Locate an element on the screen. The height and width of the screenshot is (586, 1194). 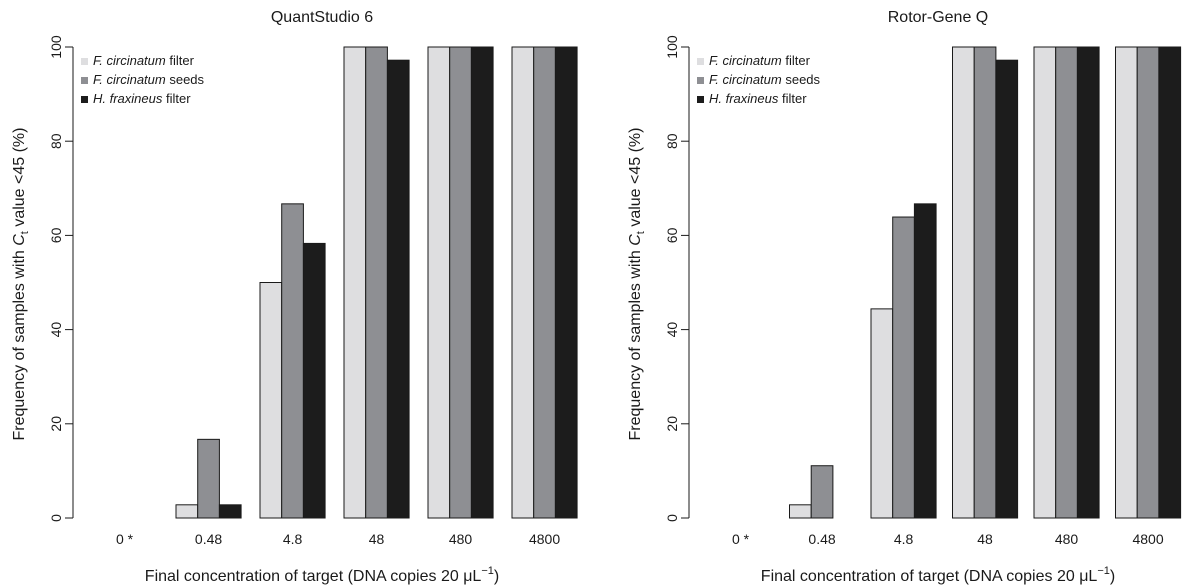
chart-title: Rotor-Gene Q is located at coordinates (938, 17).